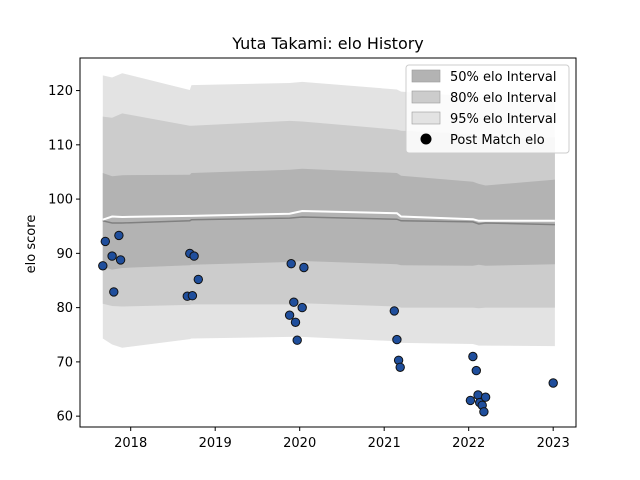  I want to click on y-axis-label: elo score, so click(31, 244).